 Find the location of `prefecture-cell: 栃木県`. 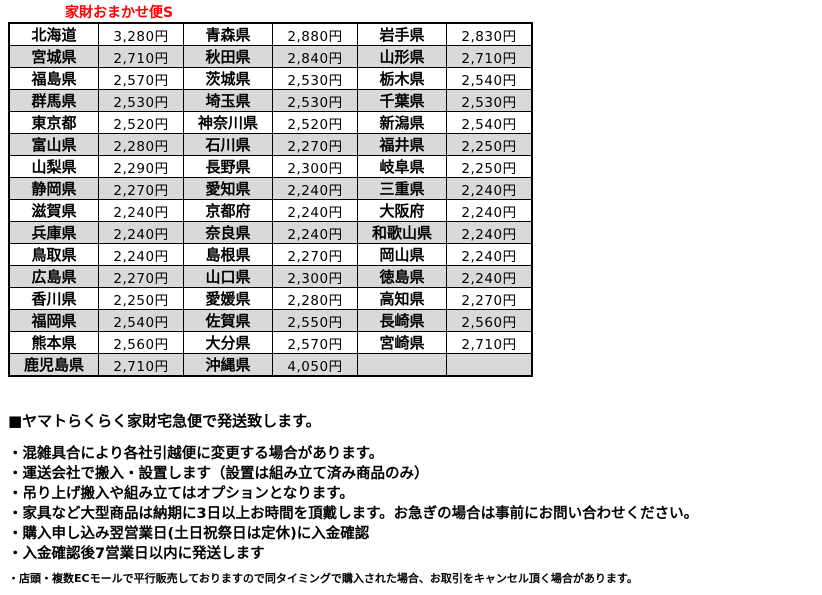

prefecture-cell: 栃木県 is located at coordinates (402, 78).